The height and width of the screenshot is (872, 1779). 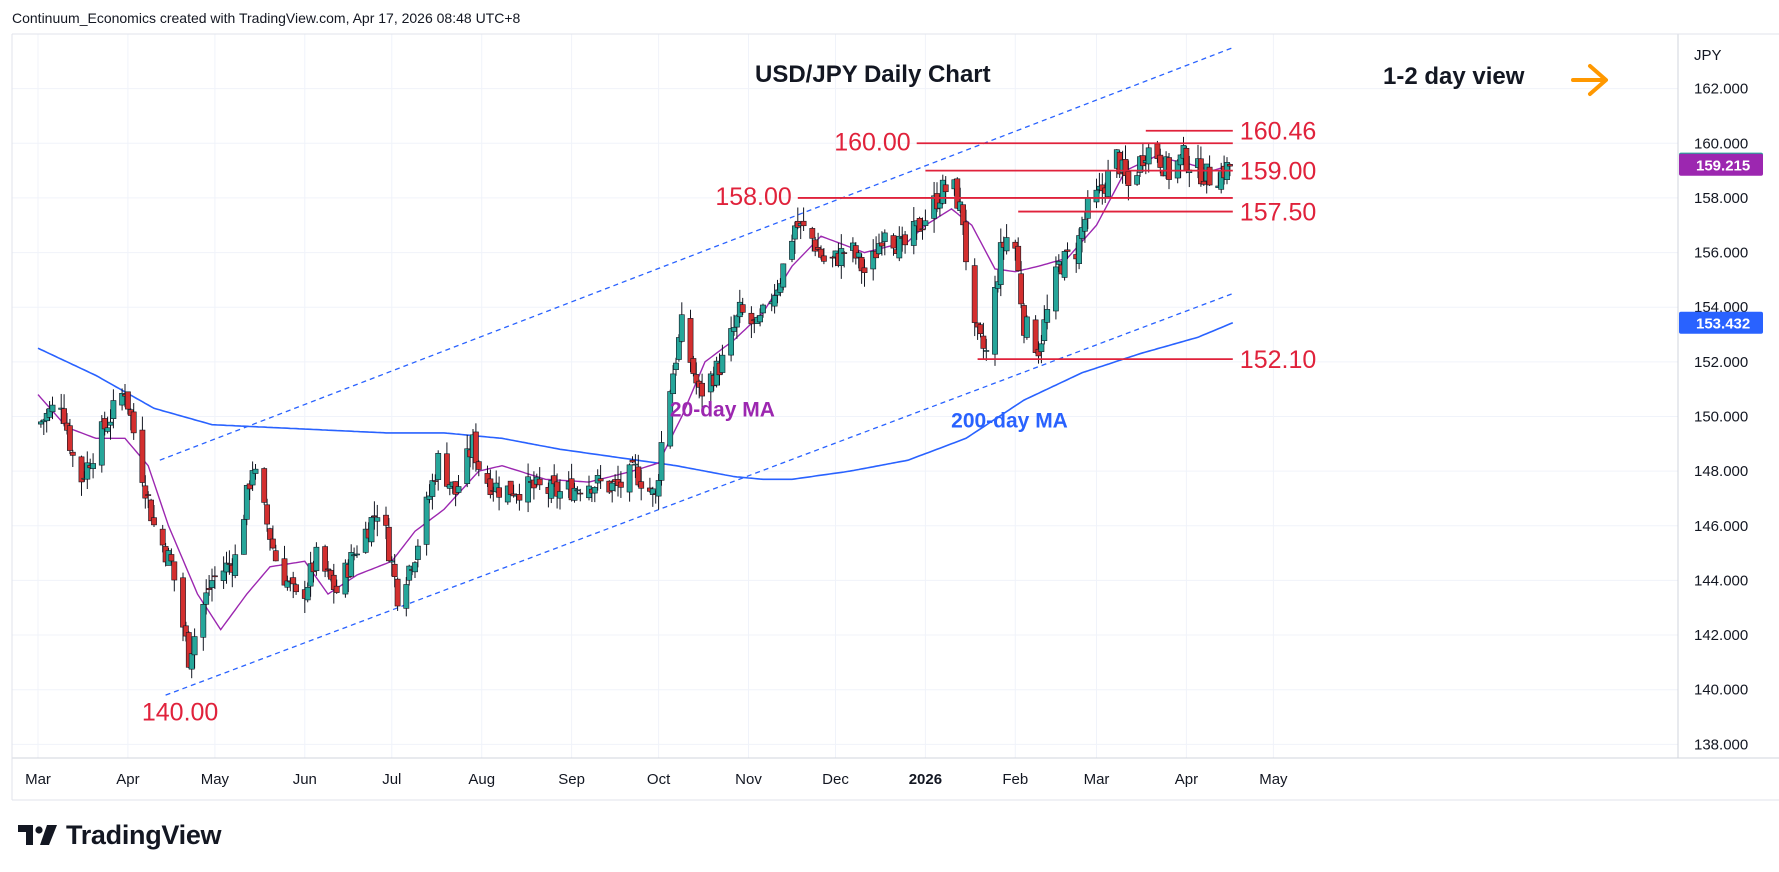 What do you see at coordinates (835, 779) in the screenshot?
I see `x-tick-label: Dec` at bounding box center [835, 779].